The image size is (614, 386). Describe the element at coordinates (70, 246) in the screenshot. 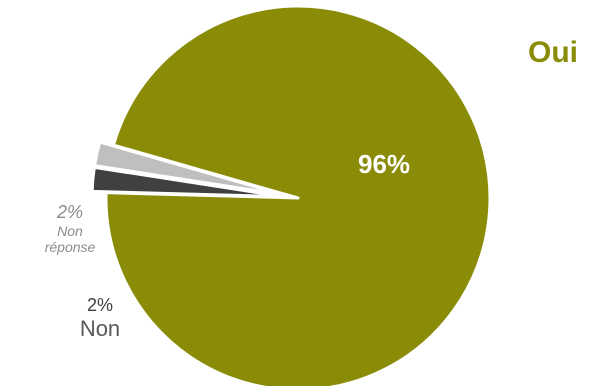

I see `slice-label-non-reponse-line2: réponse` at that location.